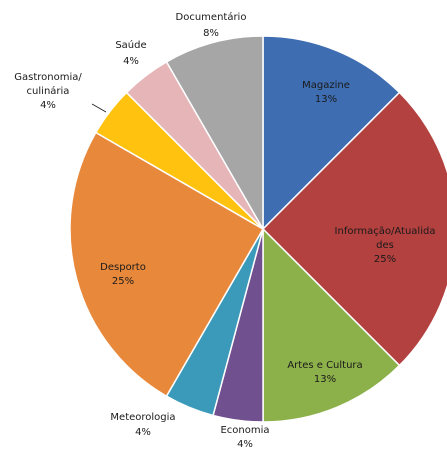 Image resolution: width=447 pixels, height=458 pixels. Describe the element at coordinates (211, 33) in the screenshot. I see `label-percent: 8%` at that location.